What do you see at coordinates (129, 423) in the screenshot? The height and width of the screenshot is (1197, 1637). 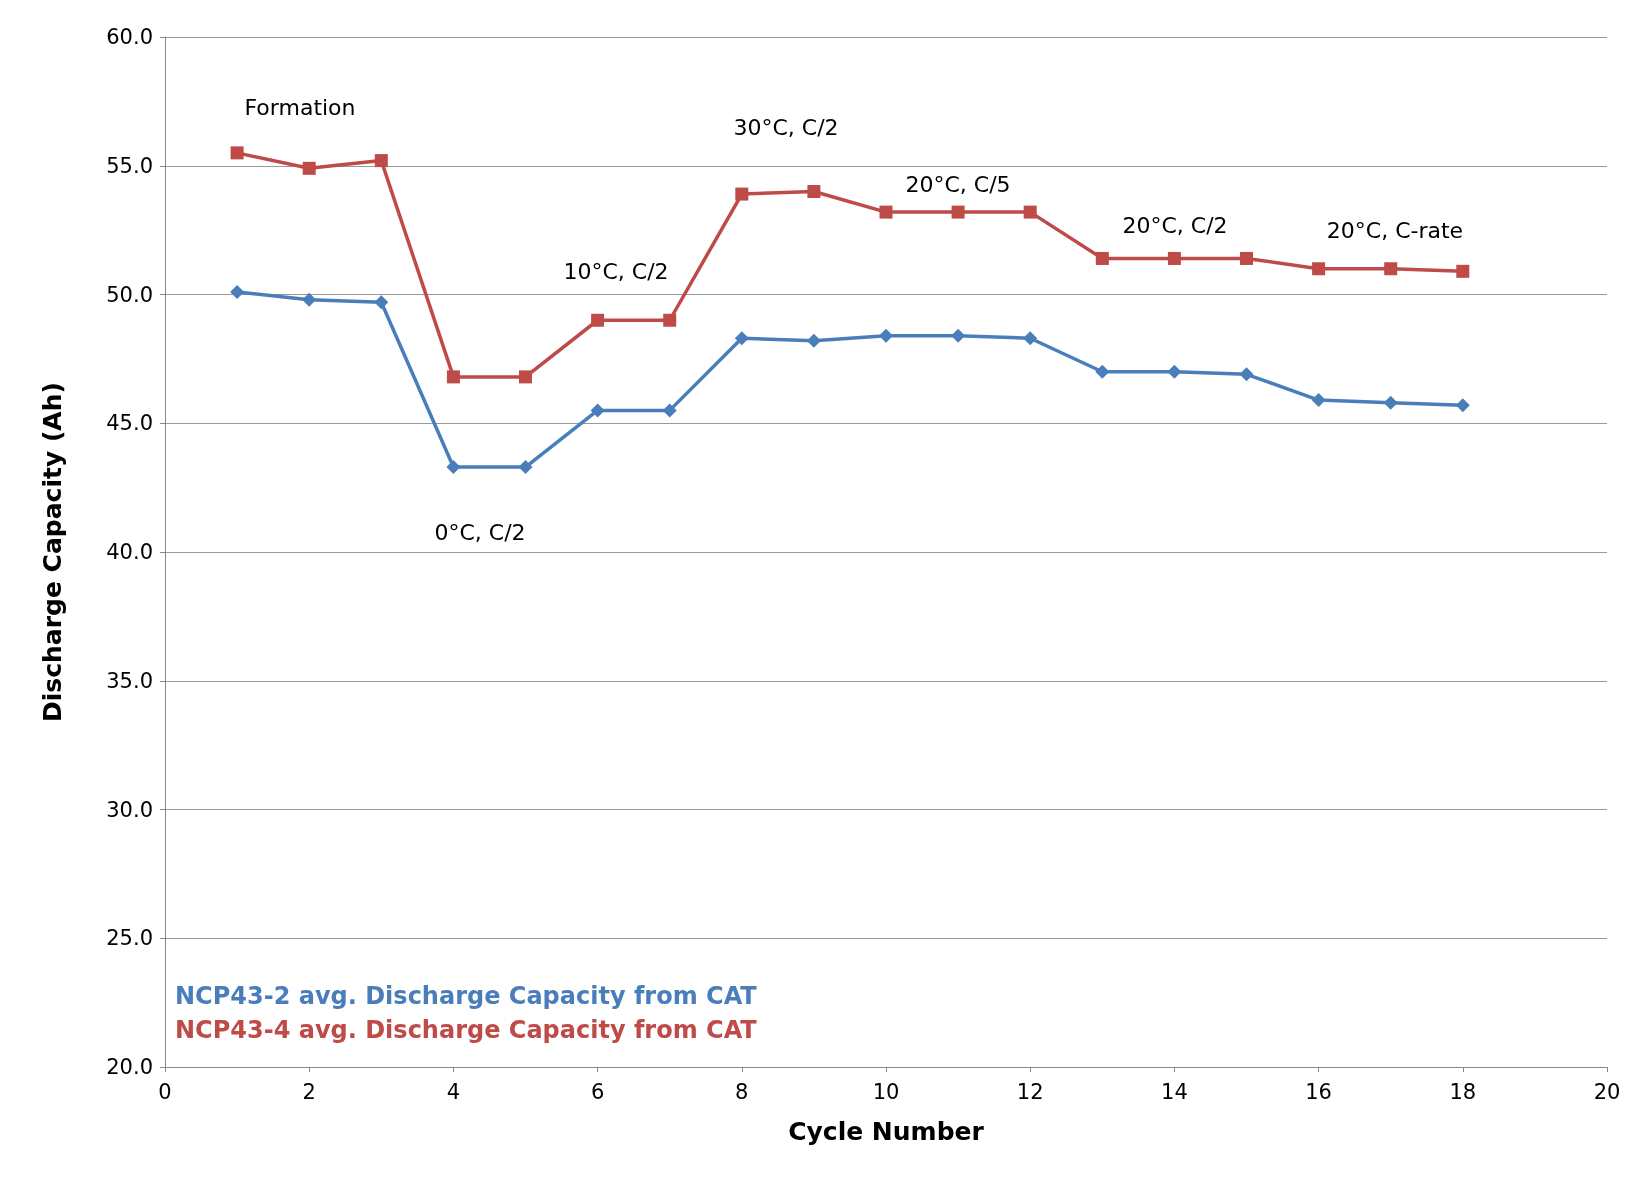 I see `y-tick-label: 45.0` at bounding box center [129, 423].